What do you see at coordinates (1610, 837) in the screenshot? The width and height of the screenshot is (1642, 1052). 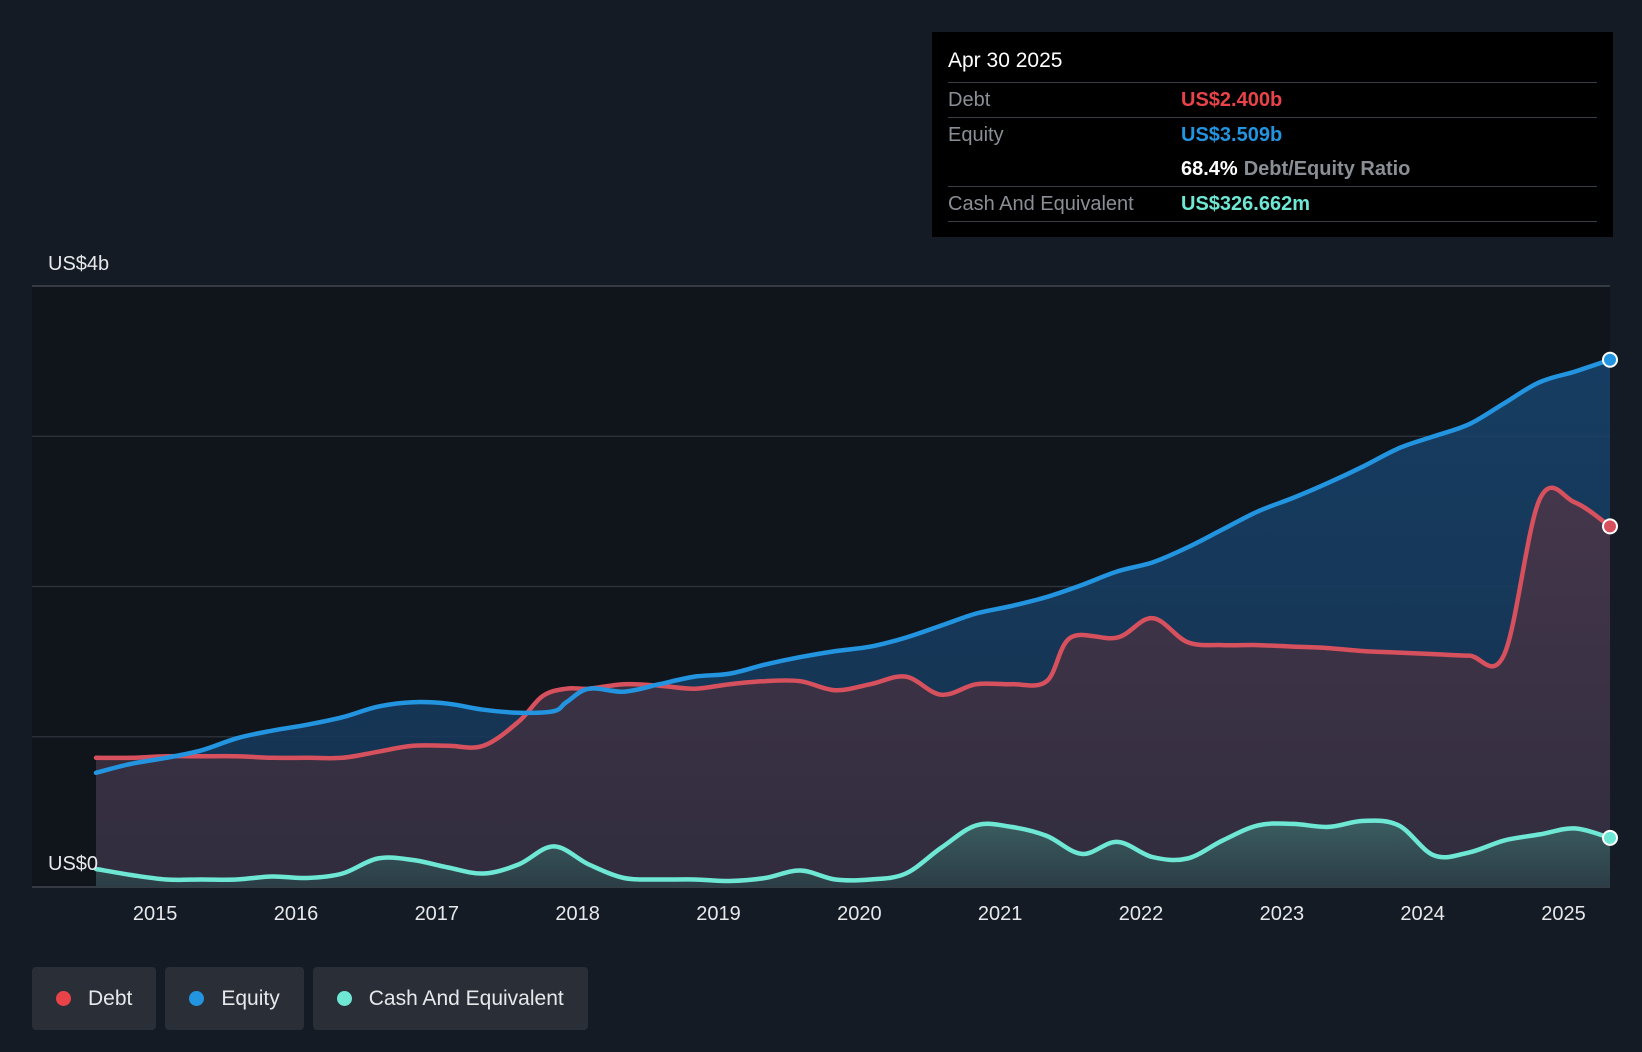 I see `cash-endpoint` at bounding box center [1610, 837].